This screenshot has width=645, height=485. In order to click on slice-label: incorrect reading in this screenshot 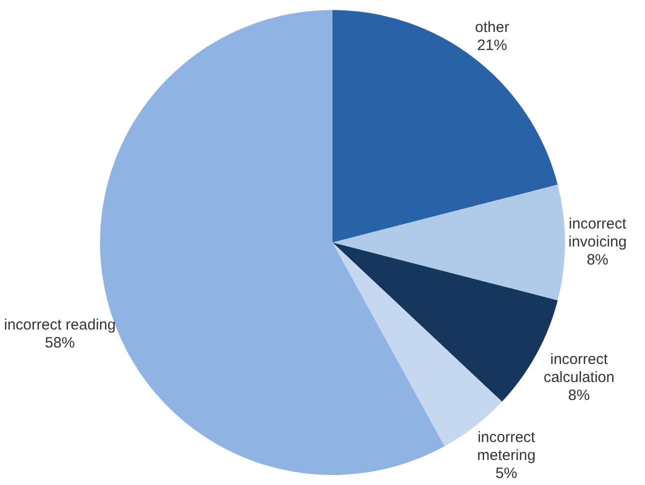, I will do `click(60, 325)`.